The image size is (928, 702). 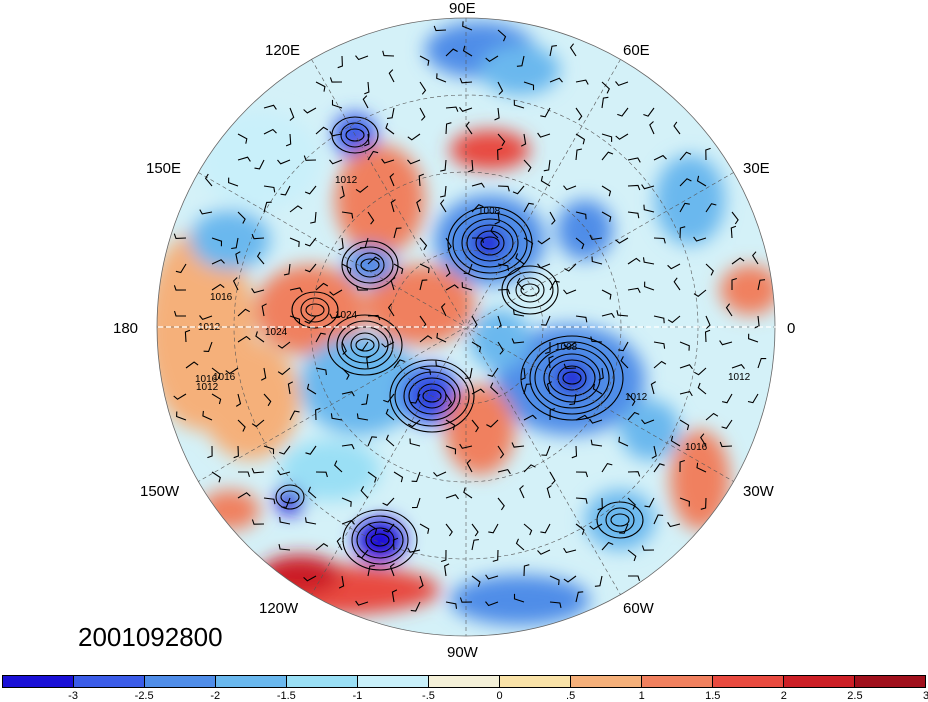 What do you see at coordinates (464, 681) in the screenshot?
I see `colorbar` at bounding box center [464, 681].